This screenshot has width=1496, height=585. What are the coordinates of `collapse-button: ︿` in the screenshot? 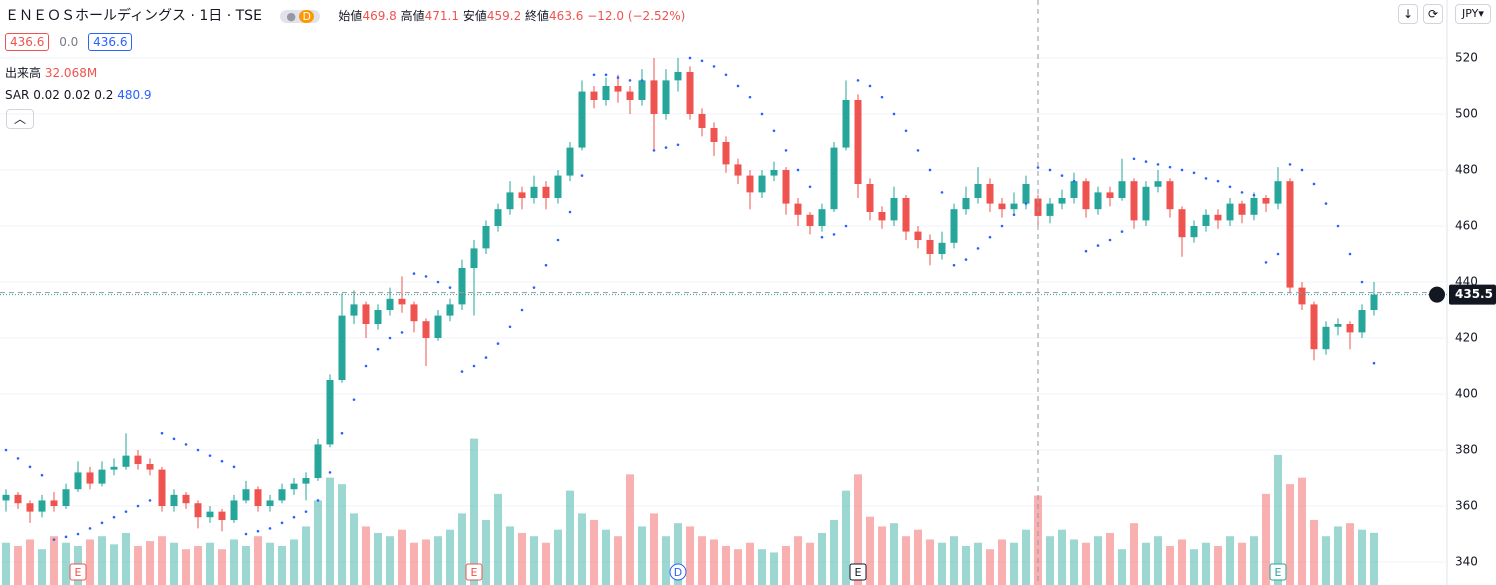 It's located at (20, 119).